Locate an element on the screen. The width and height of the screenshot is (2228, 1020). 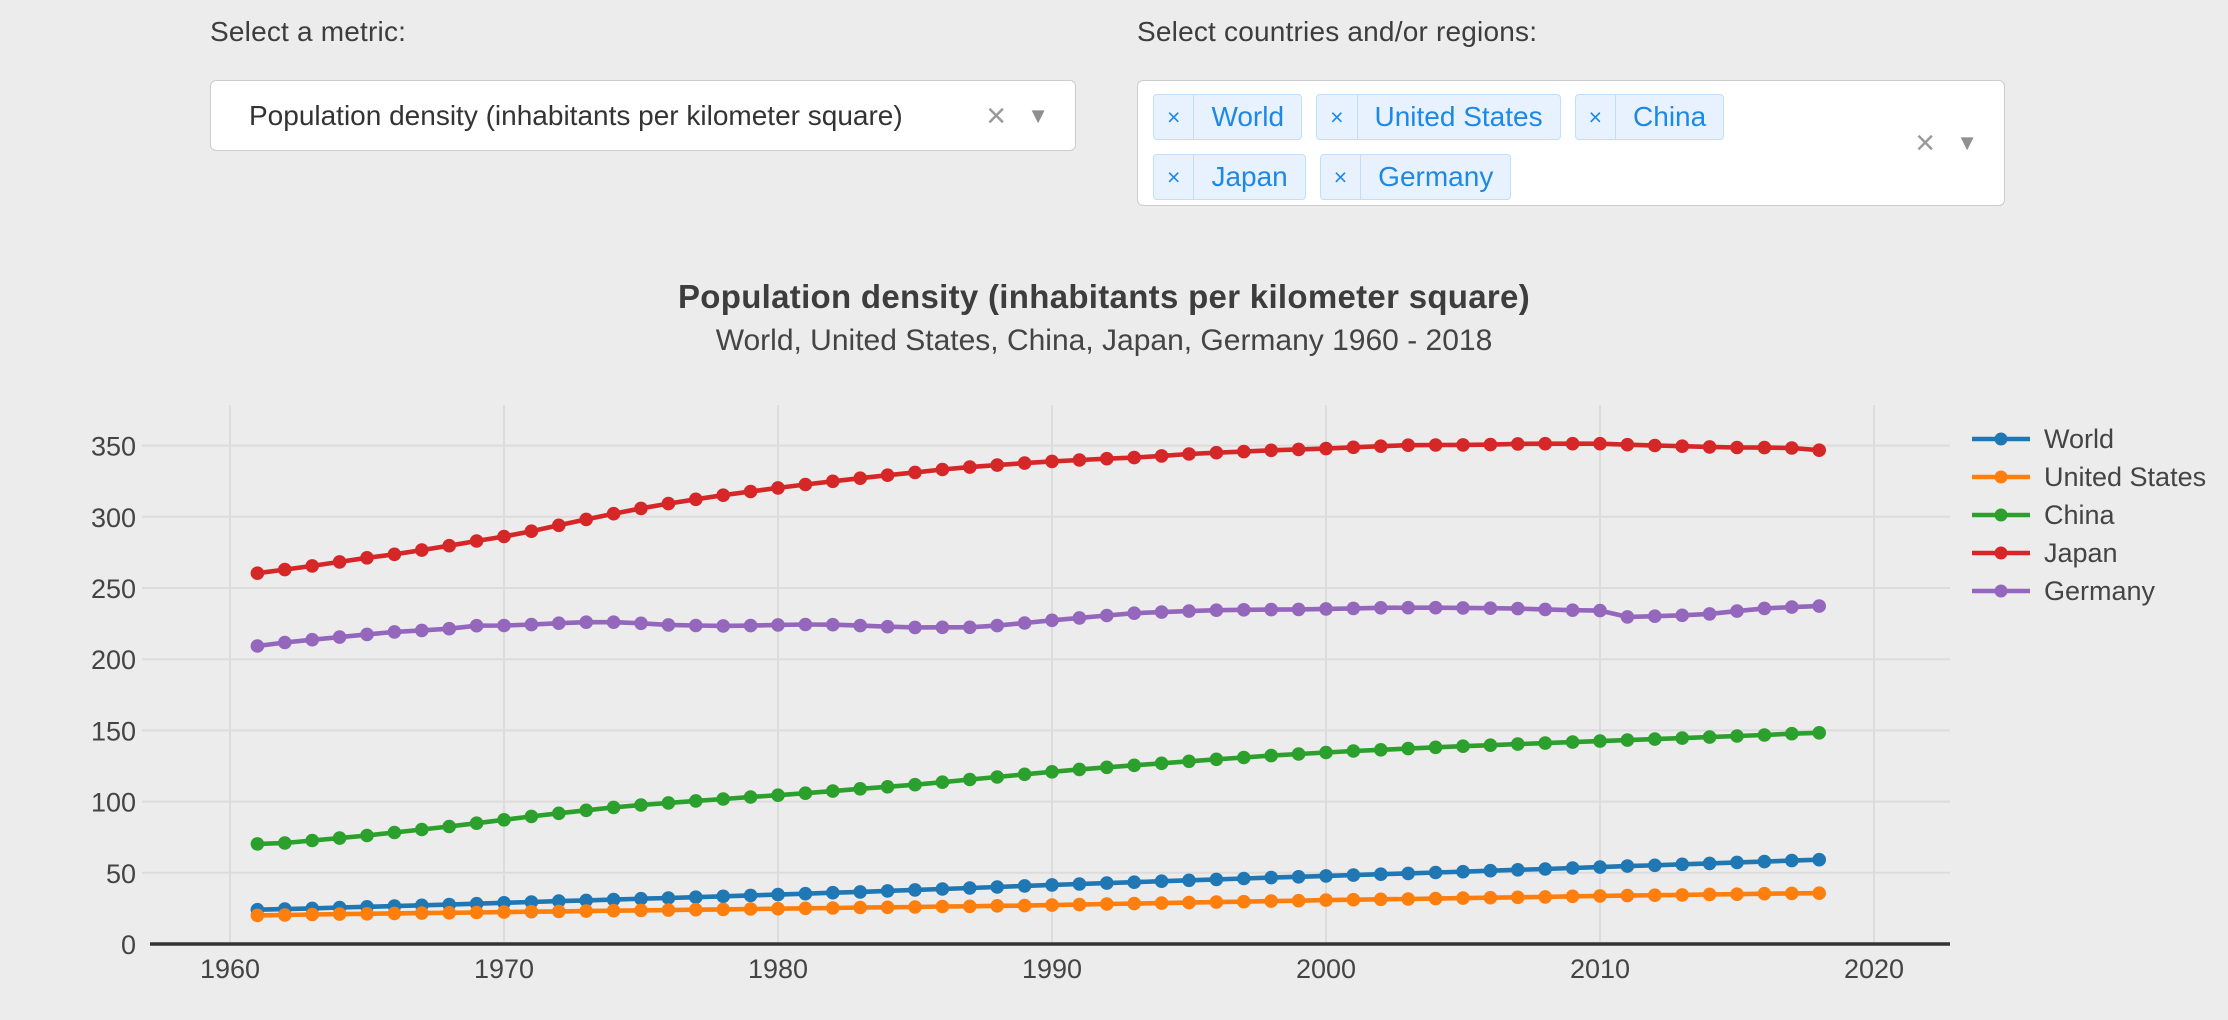
legend-item-world: World is located at coordinates (2089, 439).